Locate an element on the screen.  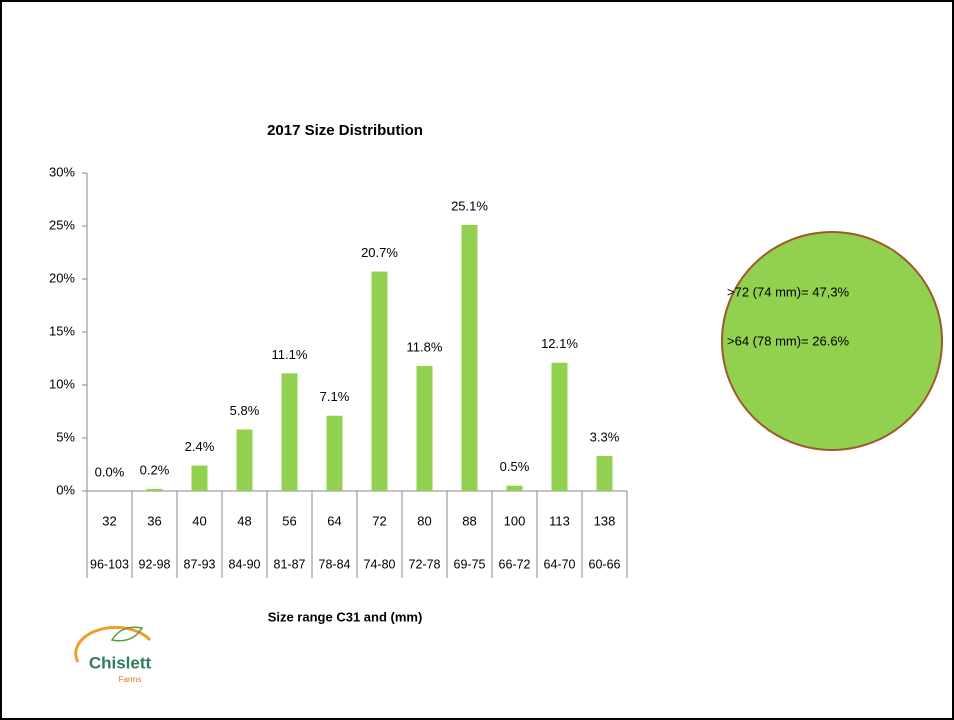
data-label: 20.7% is located at coordinates (379, 252).